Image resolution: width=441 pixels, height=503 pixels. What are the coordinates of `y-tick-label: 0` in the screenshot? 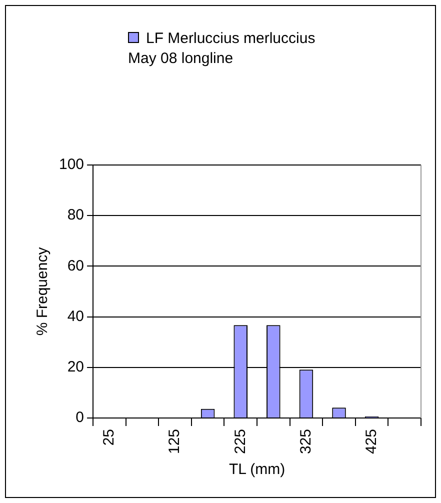 It's located at (80, 417).